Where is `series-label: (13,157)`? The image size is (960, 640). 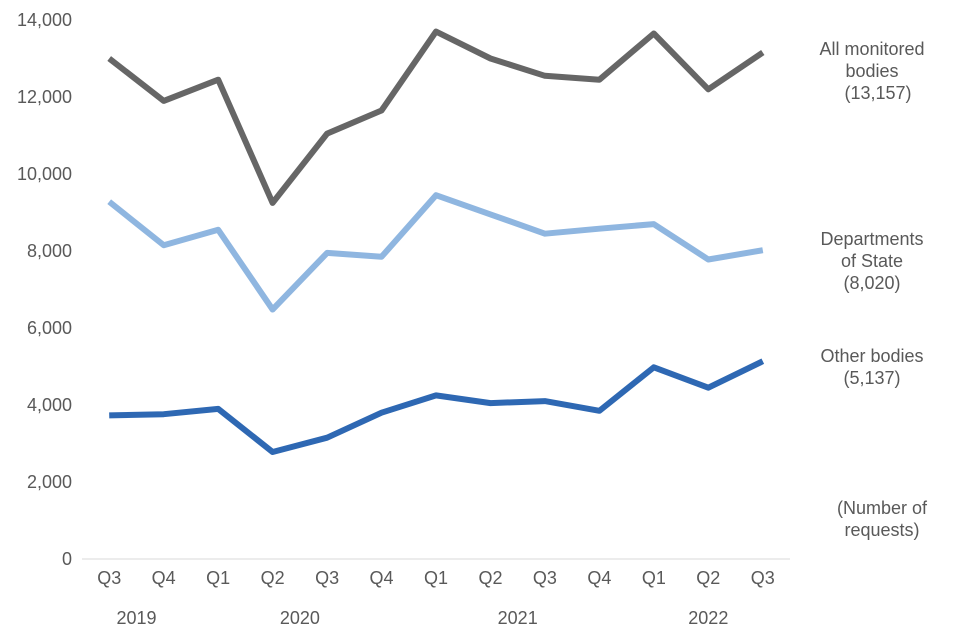 series-label: (13,157) is located at coordinates (877, 93).